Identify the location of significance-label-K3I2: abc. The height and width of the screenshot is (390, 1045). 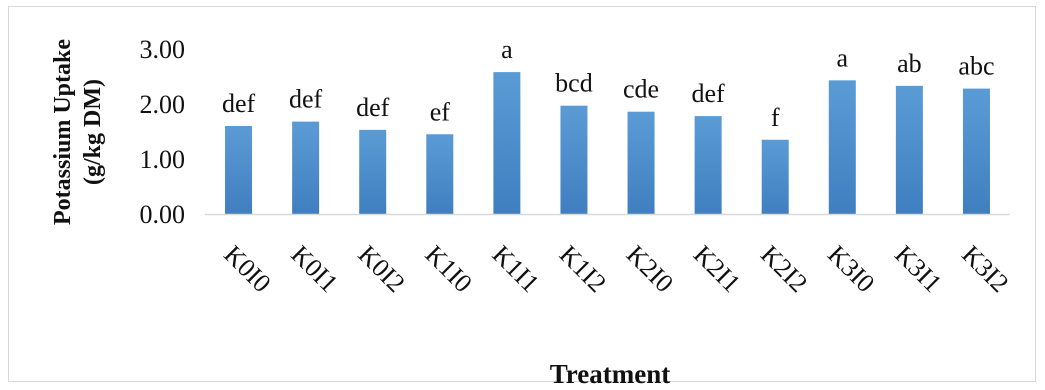
(976, 66).